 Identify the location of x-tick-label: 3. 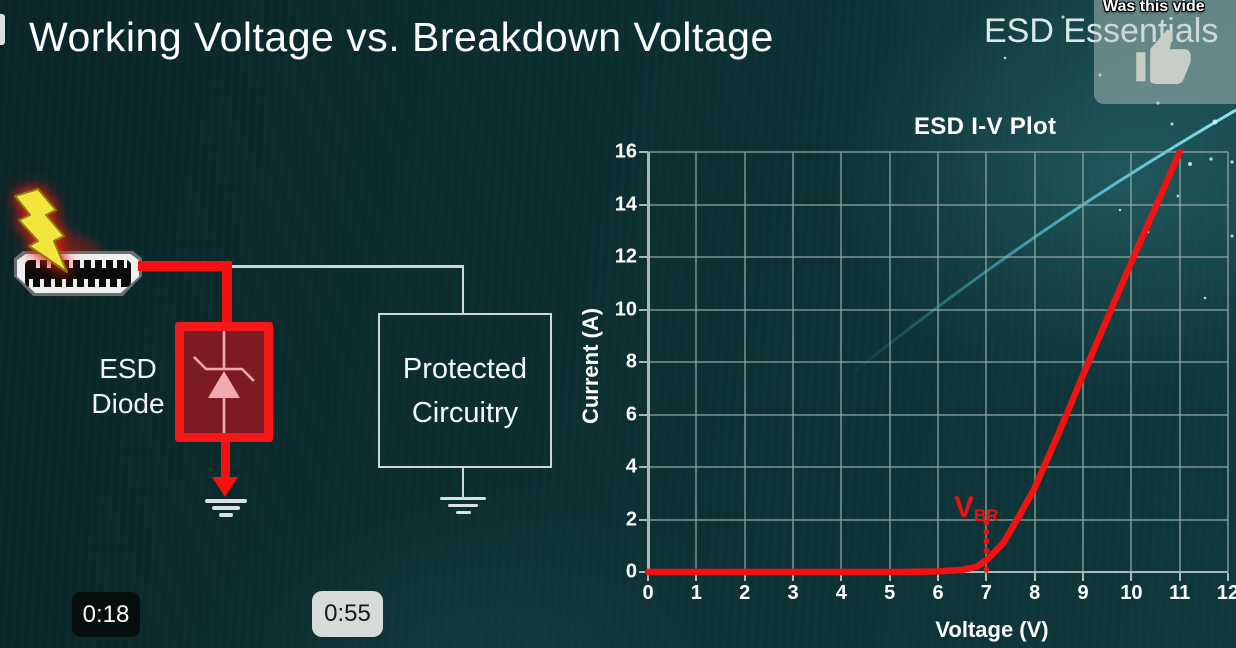
(793, 593).